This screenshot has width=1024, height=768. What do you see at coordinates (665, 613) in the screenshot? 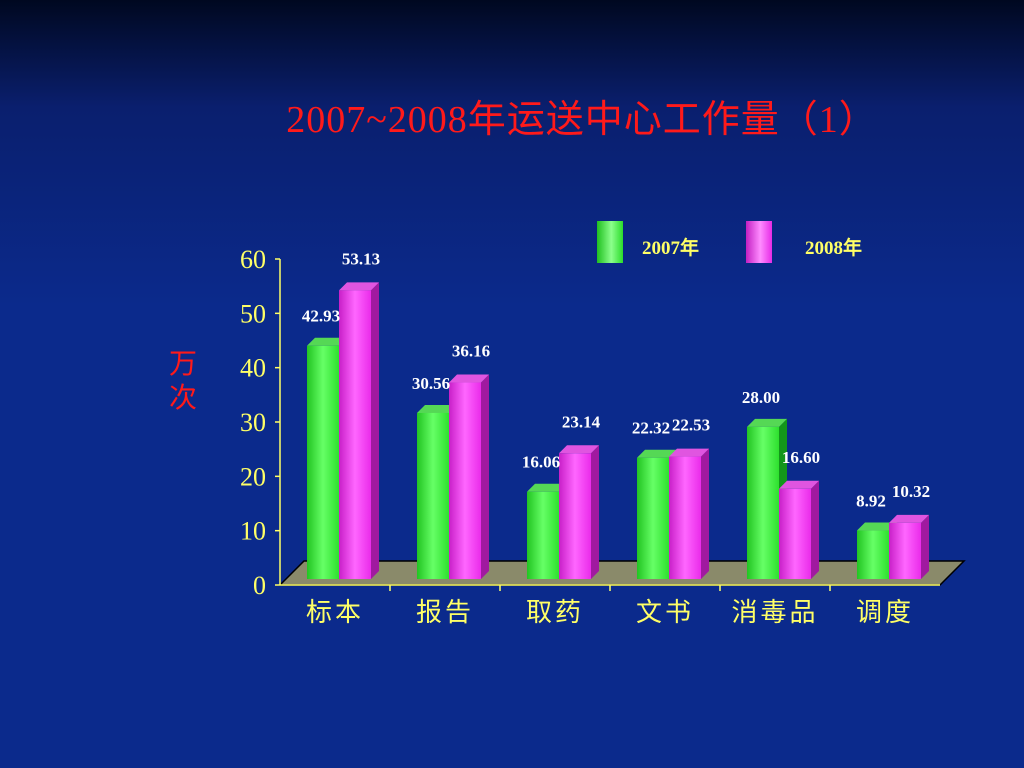
I see `x-tick-label: 文书` at bounding box center [665, 613].